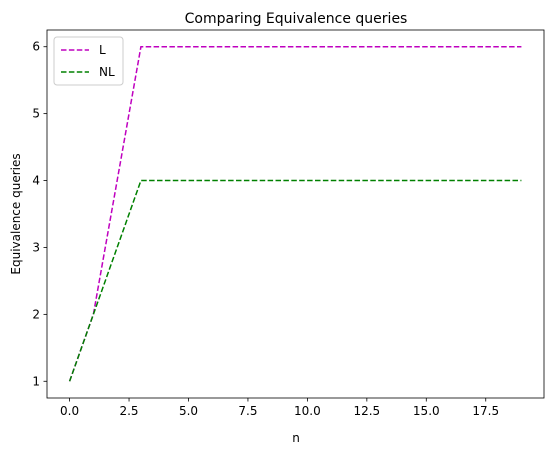 Image resolution: width=554 pixels, height=455 pixels. What do you see at coordinates (107, 72) in the screenshot?
I see `legend-label-nl: NL` at bounding box center [107, 72].